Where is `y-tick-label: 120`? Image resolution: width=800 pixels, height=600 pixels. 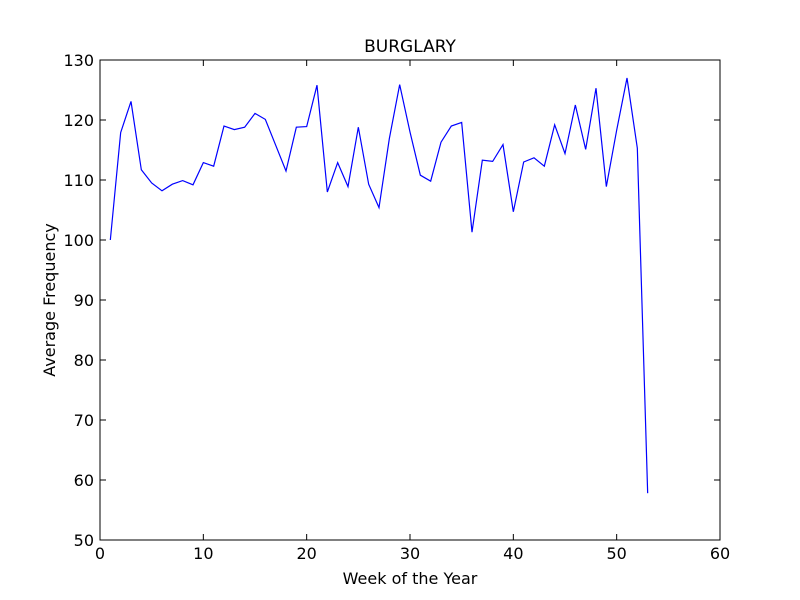
y-tick-label: 120 is located at coordinates (78, 120).